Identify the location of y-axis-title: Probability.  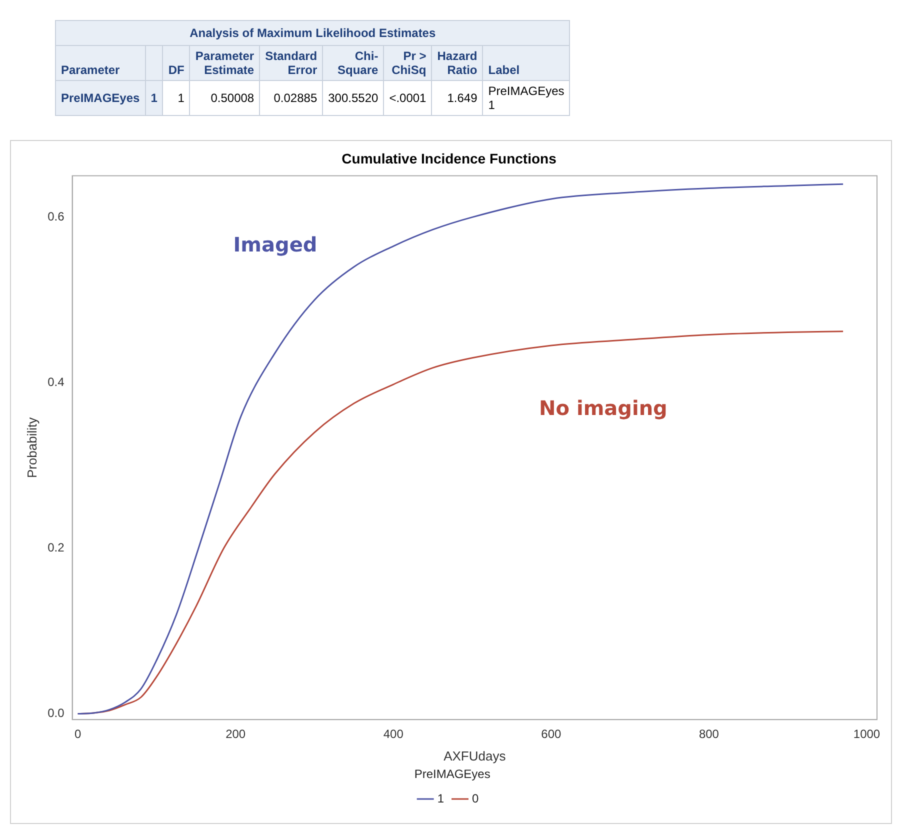
(32, 447).